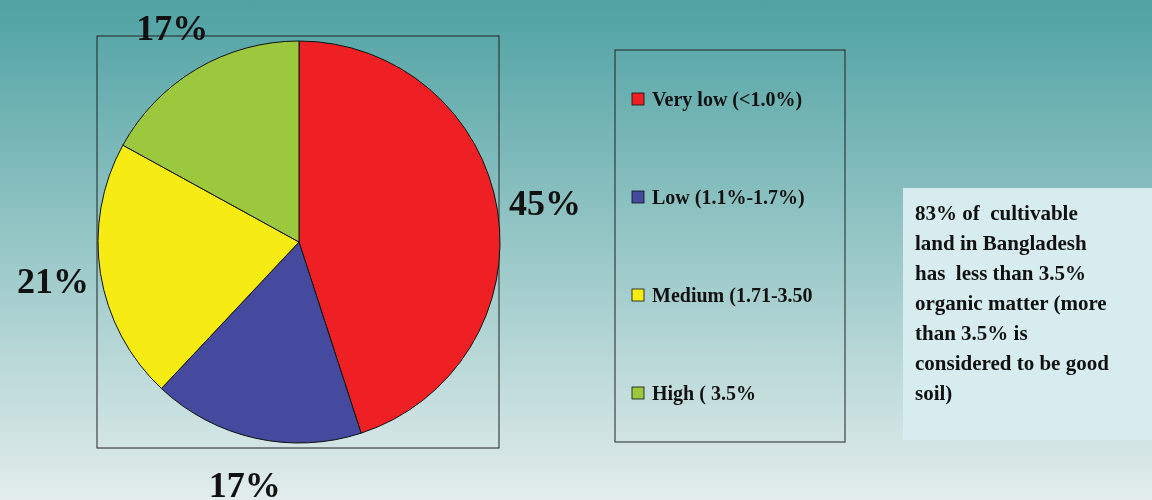  Describe the element at coordinates (732, 295) in the screenshot. I see `legend-label: Medium (1.71-3.50` at that location.